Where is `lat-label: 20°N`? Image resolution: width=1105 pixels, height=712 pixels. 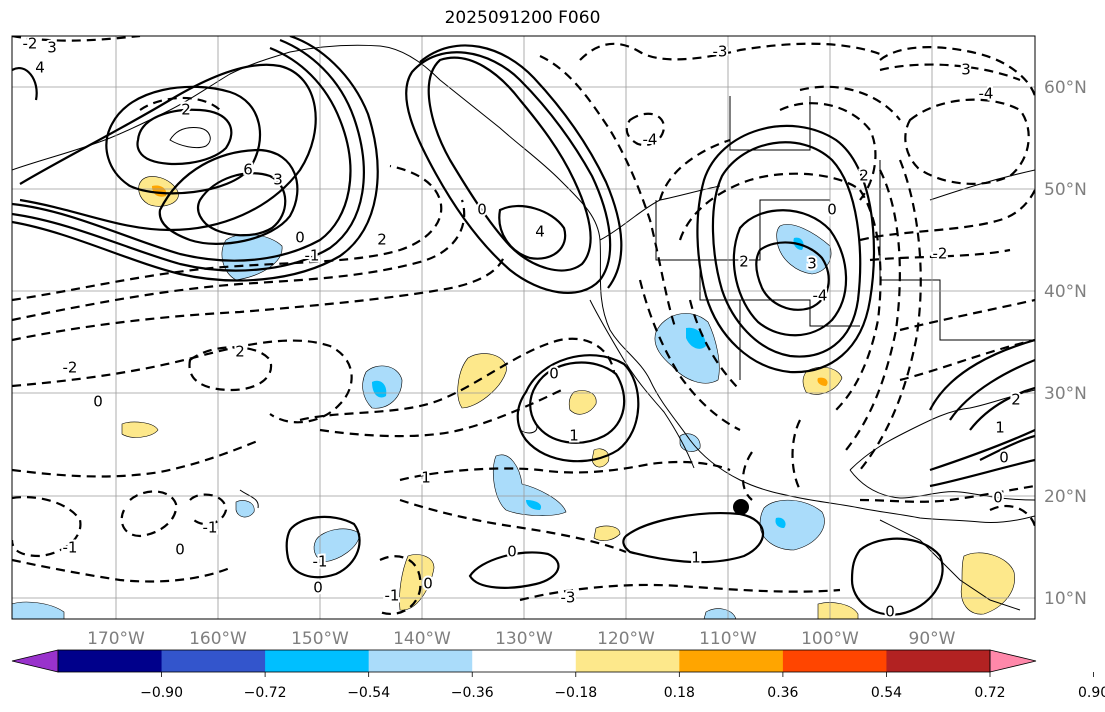 lat-label: 20°N is located at coordinates (1065, 497).